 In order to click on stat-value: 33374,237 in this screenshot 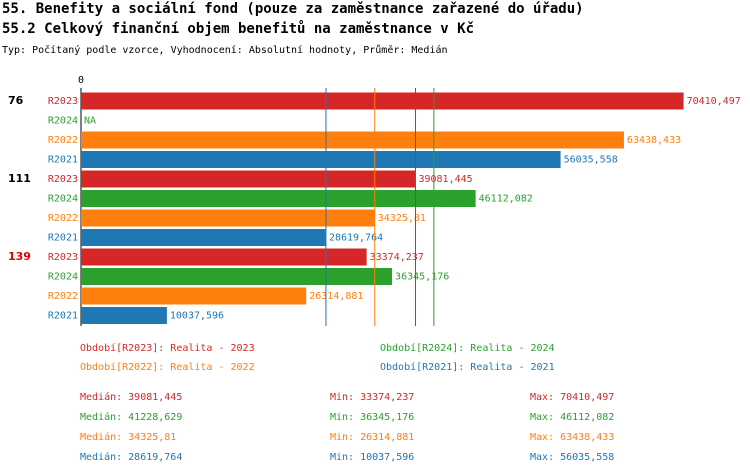, I will do `click(387, 397)`.